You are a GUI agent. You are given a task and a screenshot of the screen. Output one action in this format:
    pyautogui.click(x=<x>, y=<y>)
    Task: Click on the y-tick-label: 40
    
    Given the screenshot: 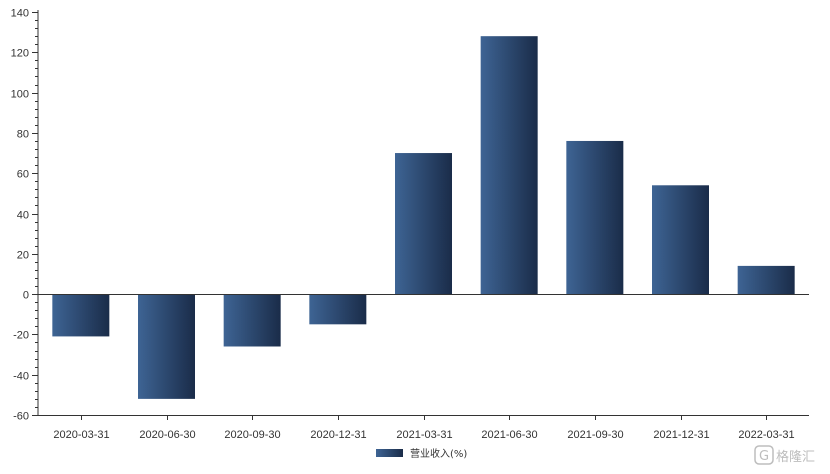 What is the action you would take?
    pyautogui.click(x=23, y=216)
    